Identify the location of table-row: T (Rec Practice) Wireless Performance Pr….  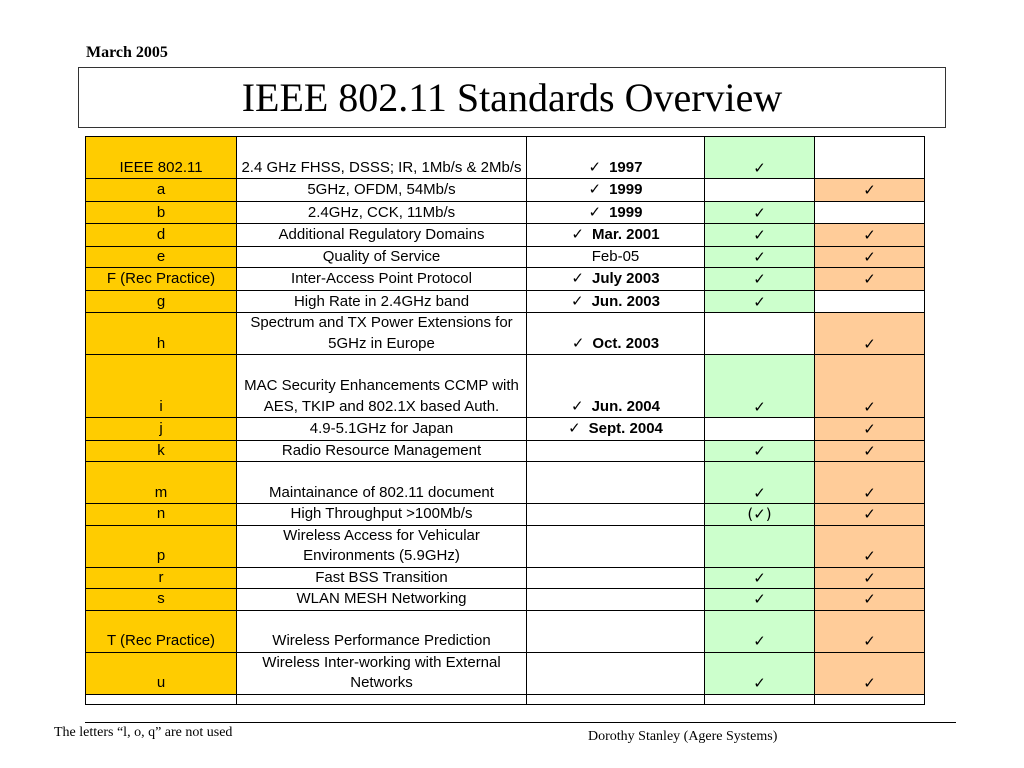
(505, 631).